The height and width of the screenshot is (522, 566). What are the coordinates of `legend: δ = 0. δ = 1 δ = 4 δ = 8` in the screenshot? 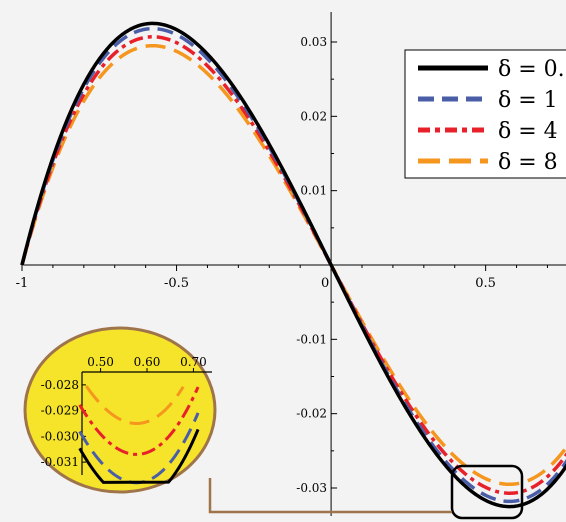 It's located at (485, 114).